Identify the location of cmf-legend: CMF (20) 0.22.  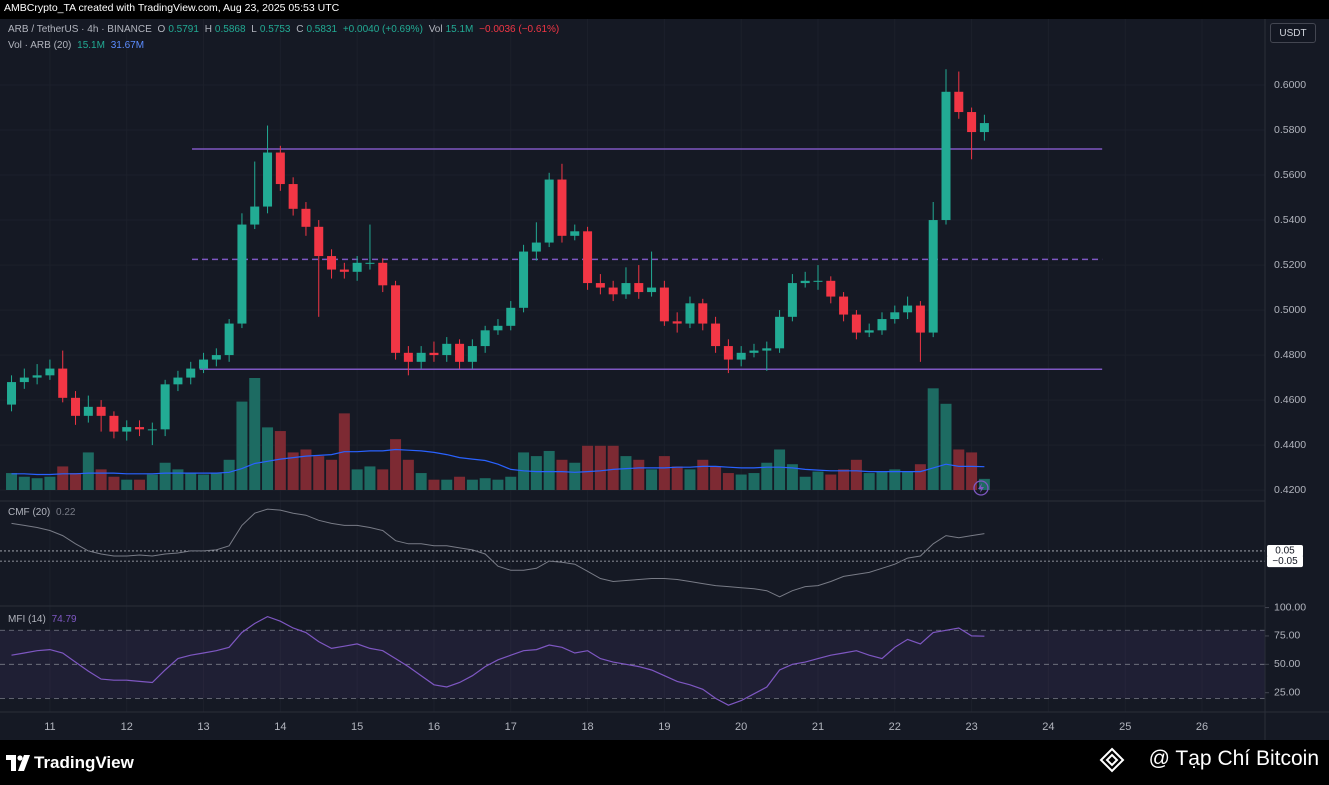
(43, 512).